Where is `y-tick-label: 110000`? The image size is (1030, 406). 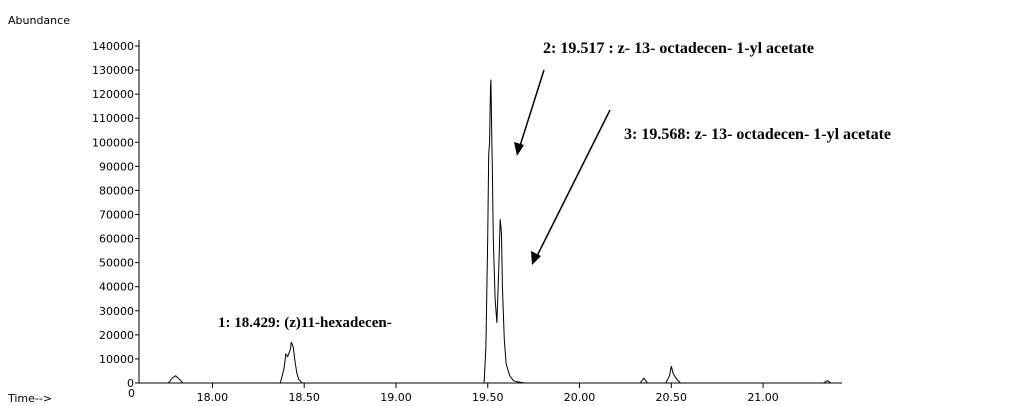 y-tick-label: 110000 is located at coordinates (113, 118).